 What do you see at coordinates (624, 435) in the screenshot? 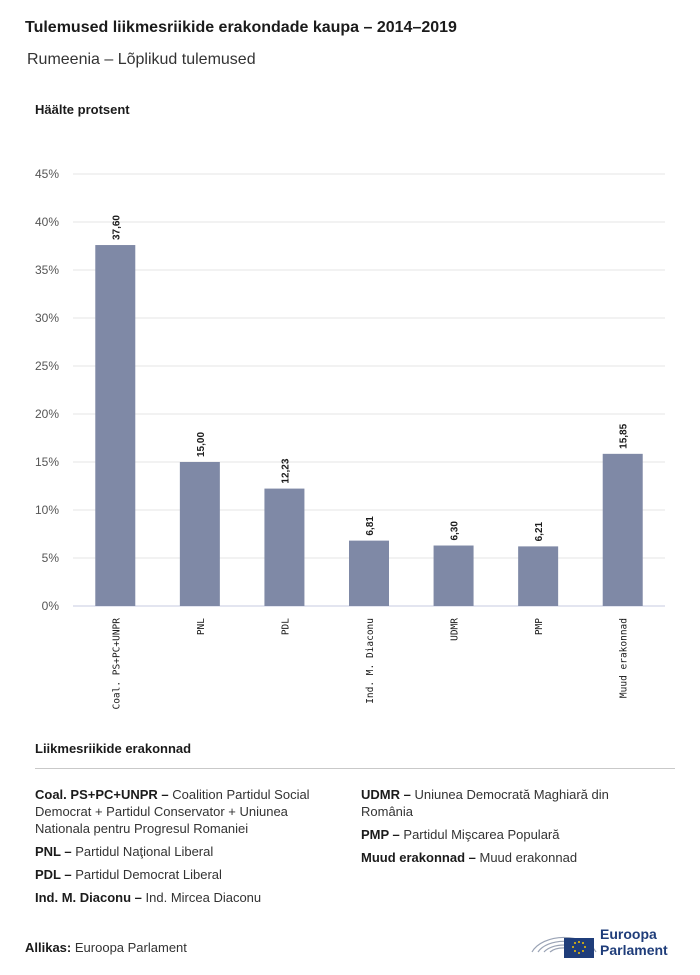
I see `bar-value-label: 15,85` at bounding box center [624, 435].